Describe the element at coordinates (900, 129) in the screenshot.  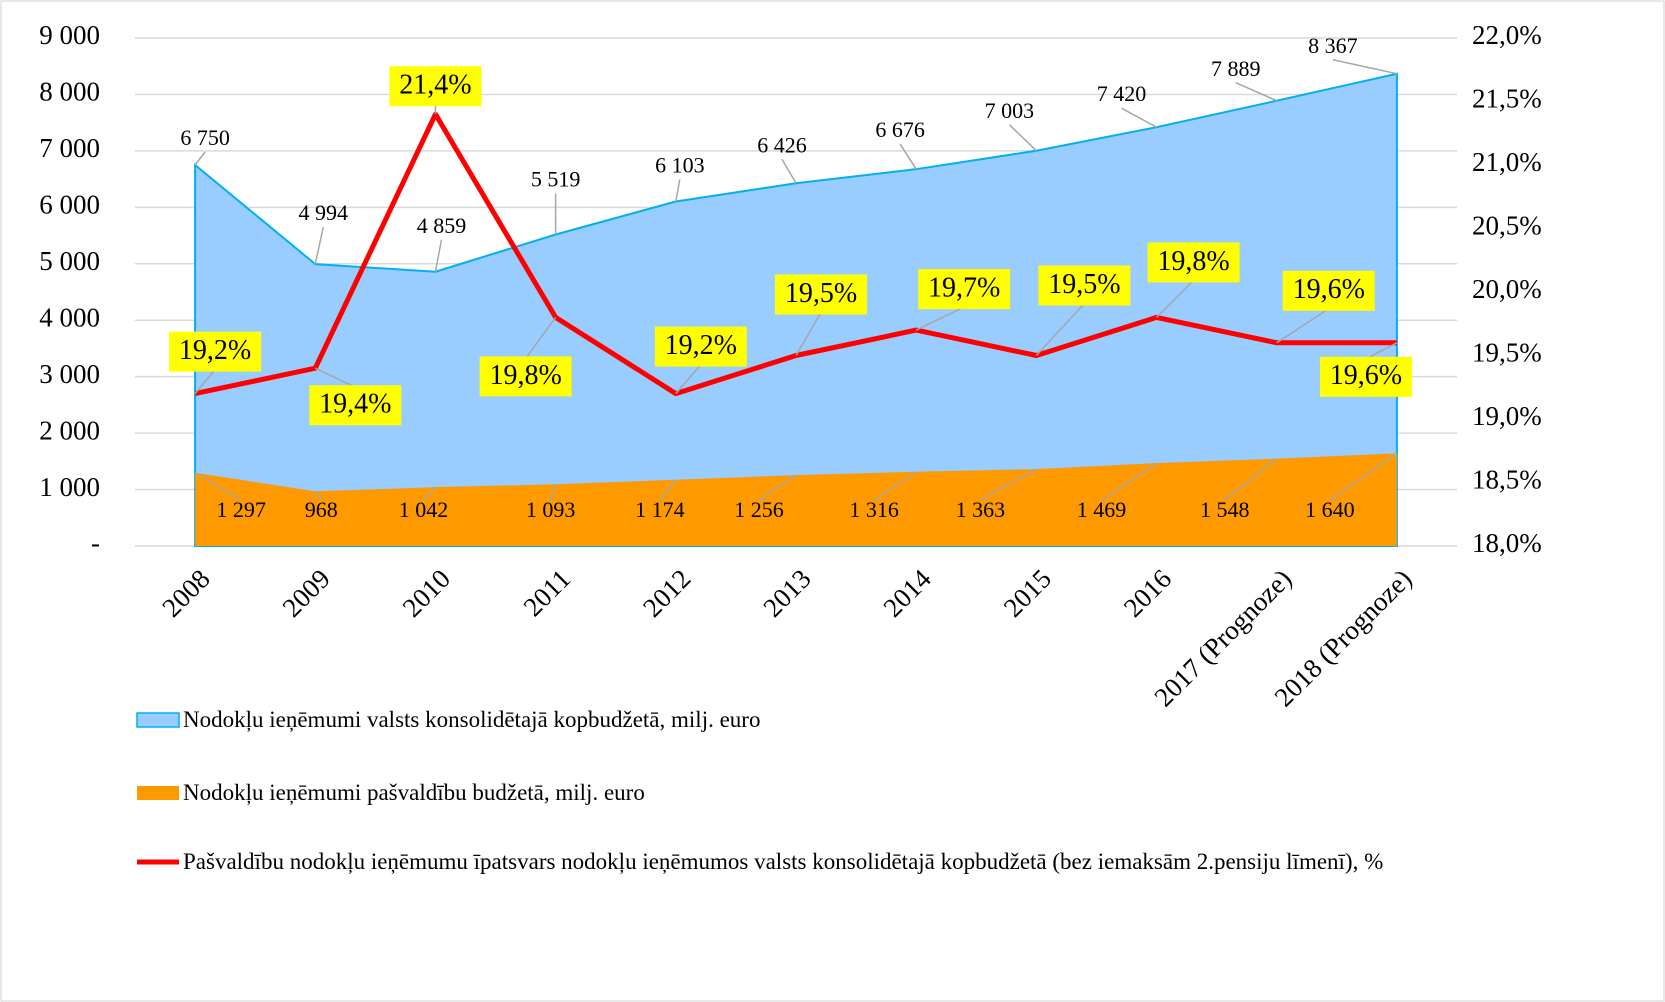
I see `data-label: 6 676` at that location.